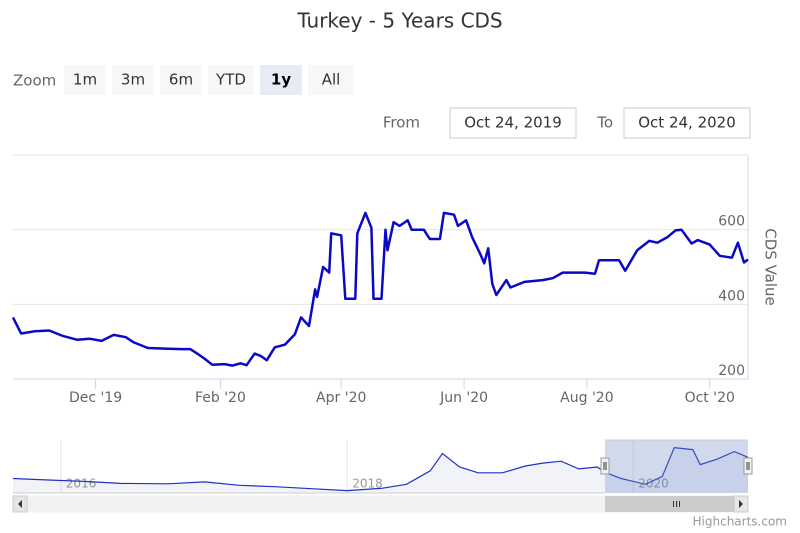  I want to click on zoom-label: Zoom, so click(34, 81).